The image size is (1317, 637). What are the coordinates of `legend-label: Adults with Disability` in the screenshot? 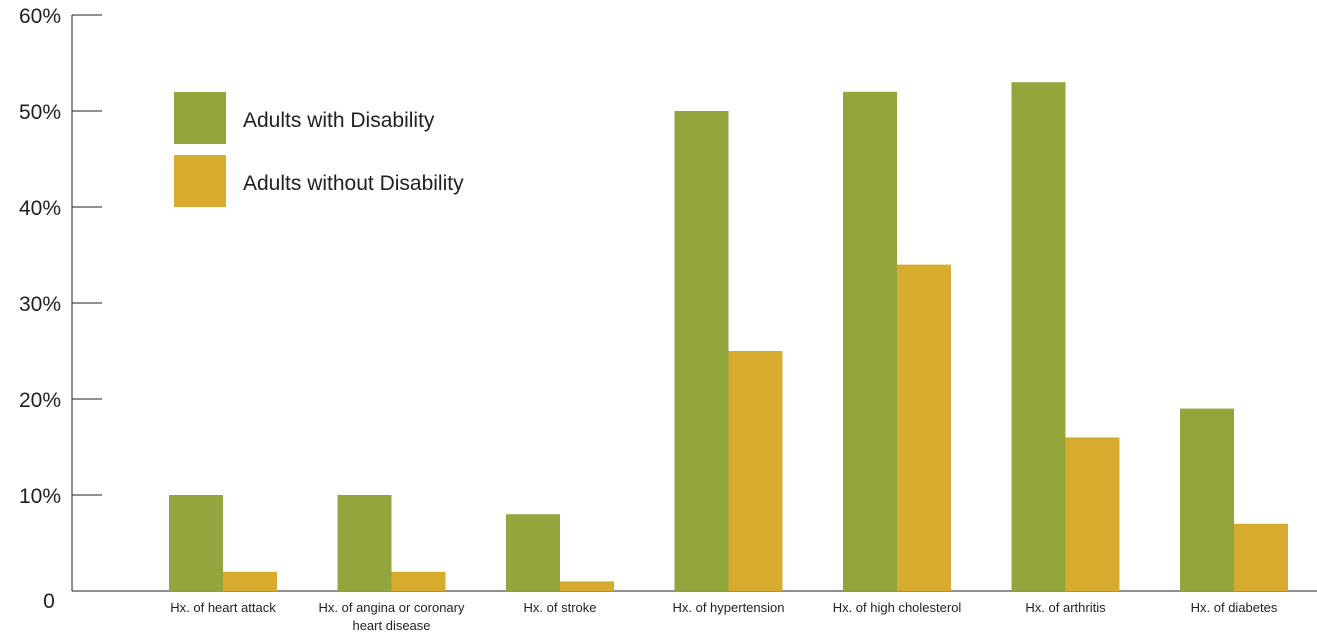 It's located at (339, 120).